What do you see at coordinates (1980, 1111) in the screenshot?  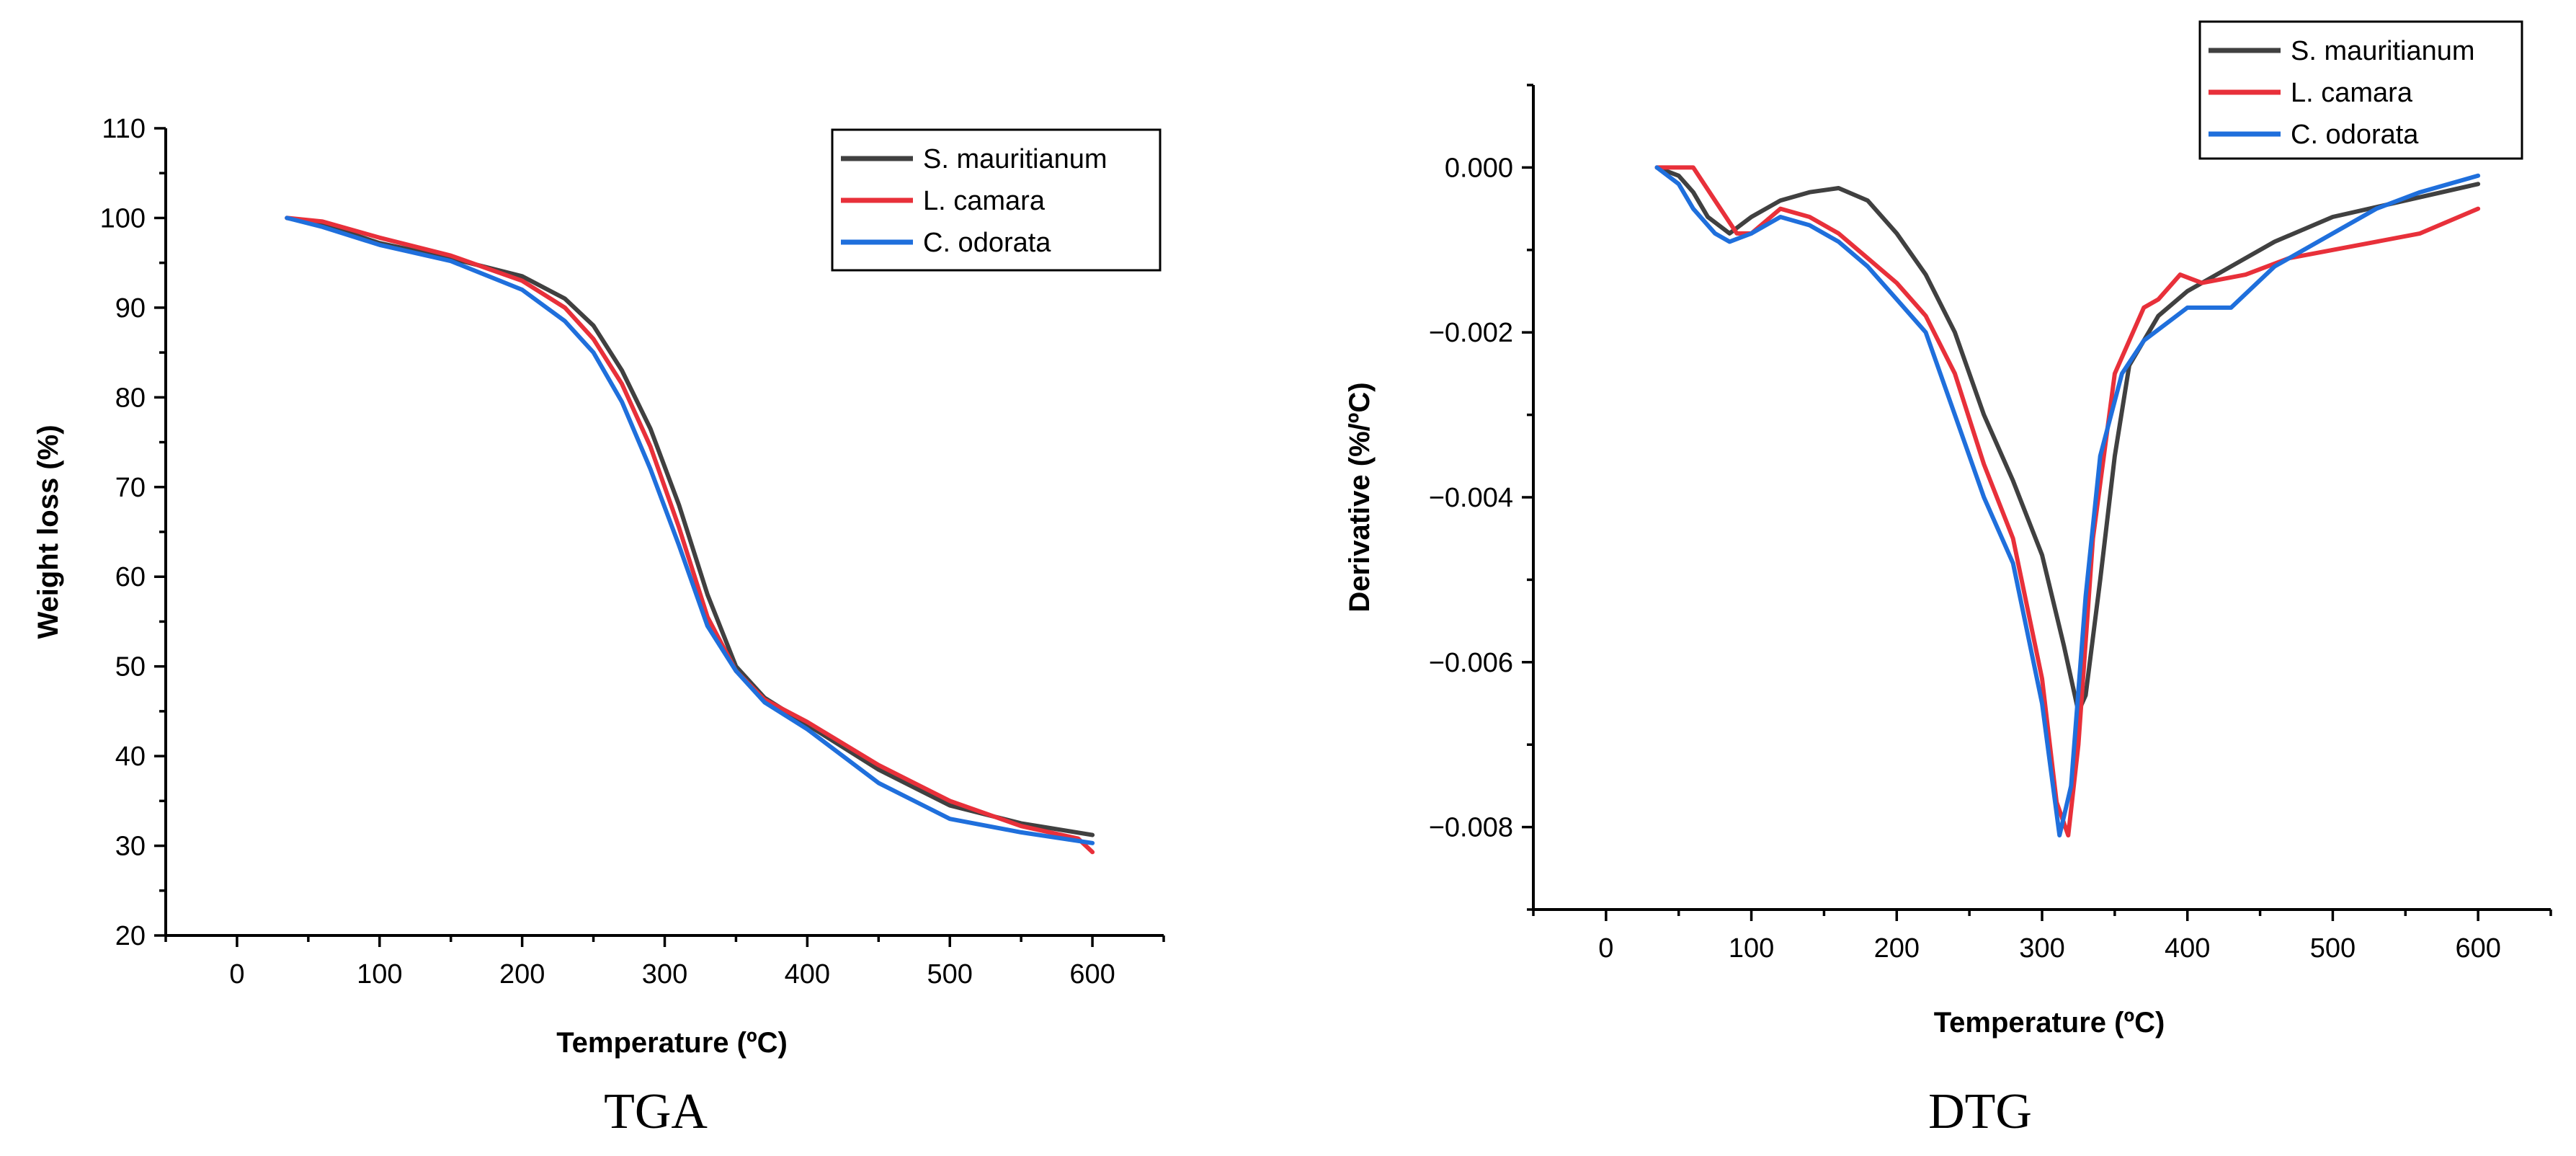 I see `dtg-caption: DTG` at bounding box center [1980, 1111].